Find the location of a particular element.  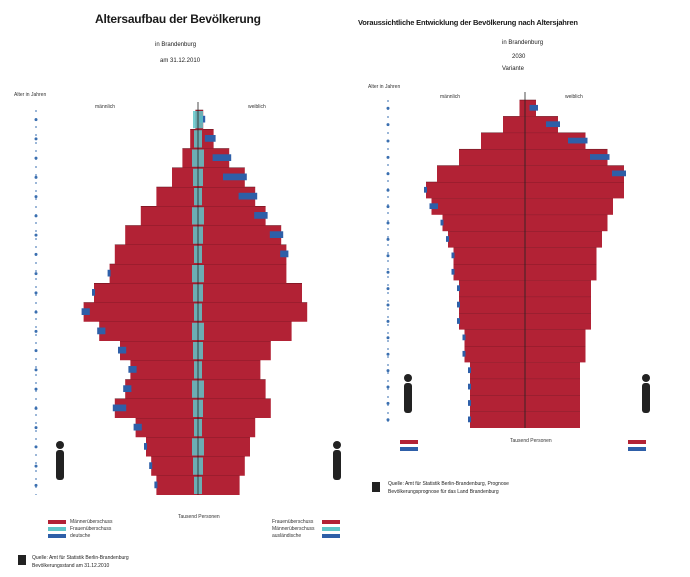

legend-swatch-cyan-left is located at coordinates (57, 529).